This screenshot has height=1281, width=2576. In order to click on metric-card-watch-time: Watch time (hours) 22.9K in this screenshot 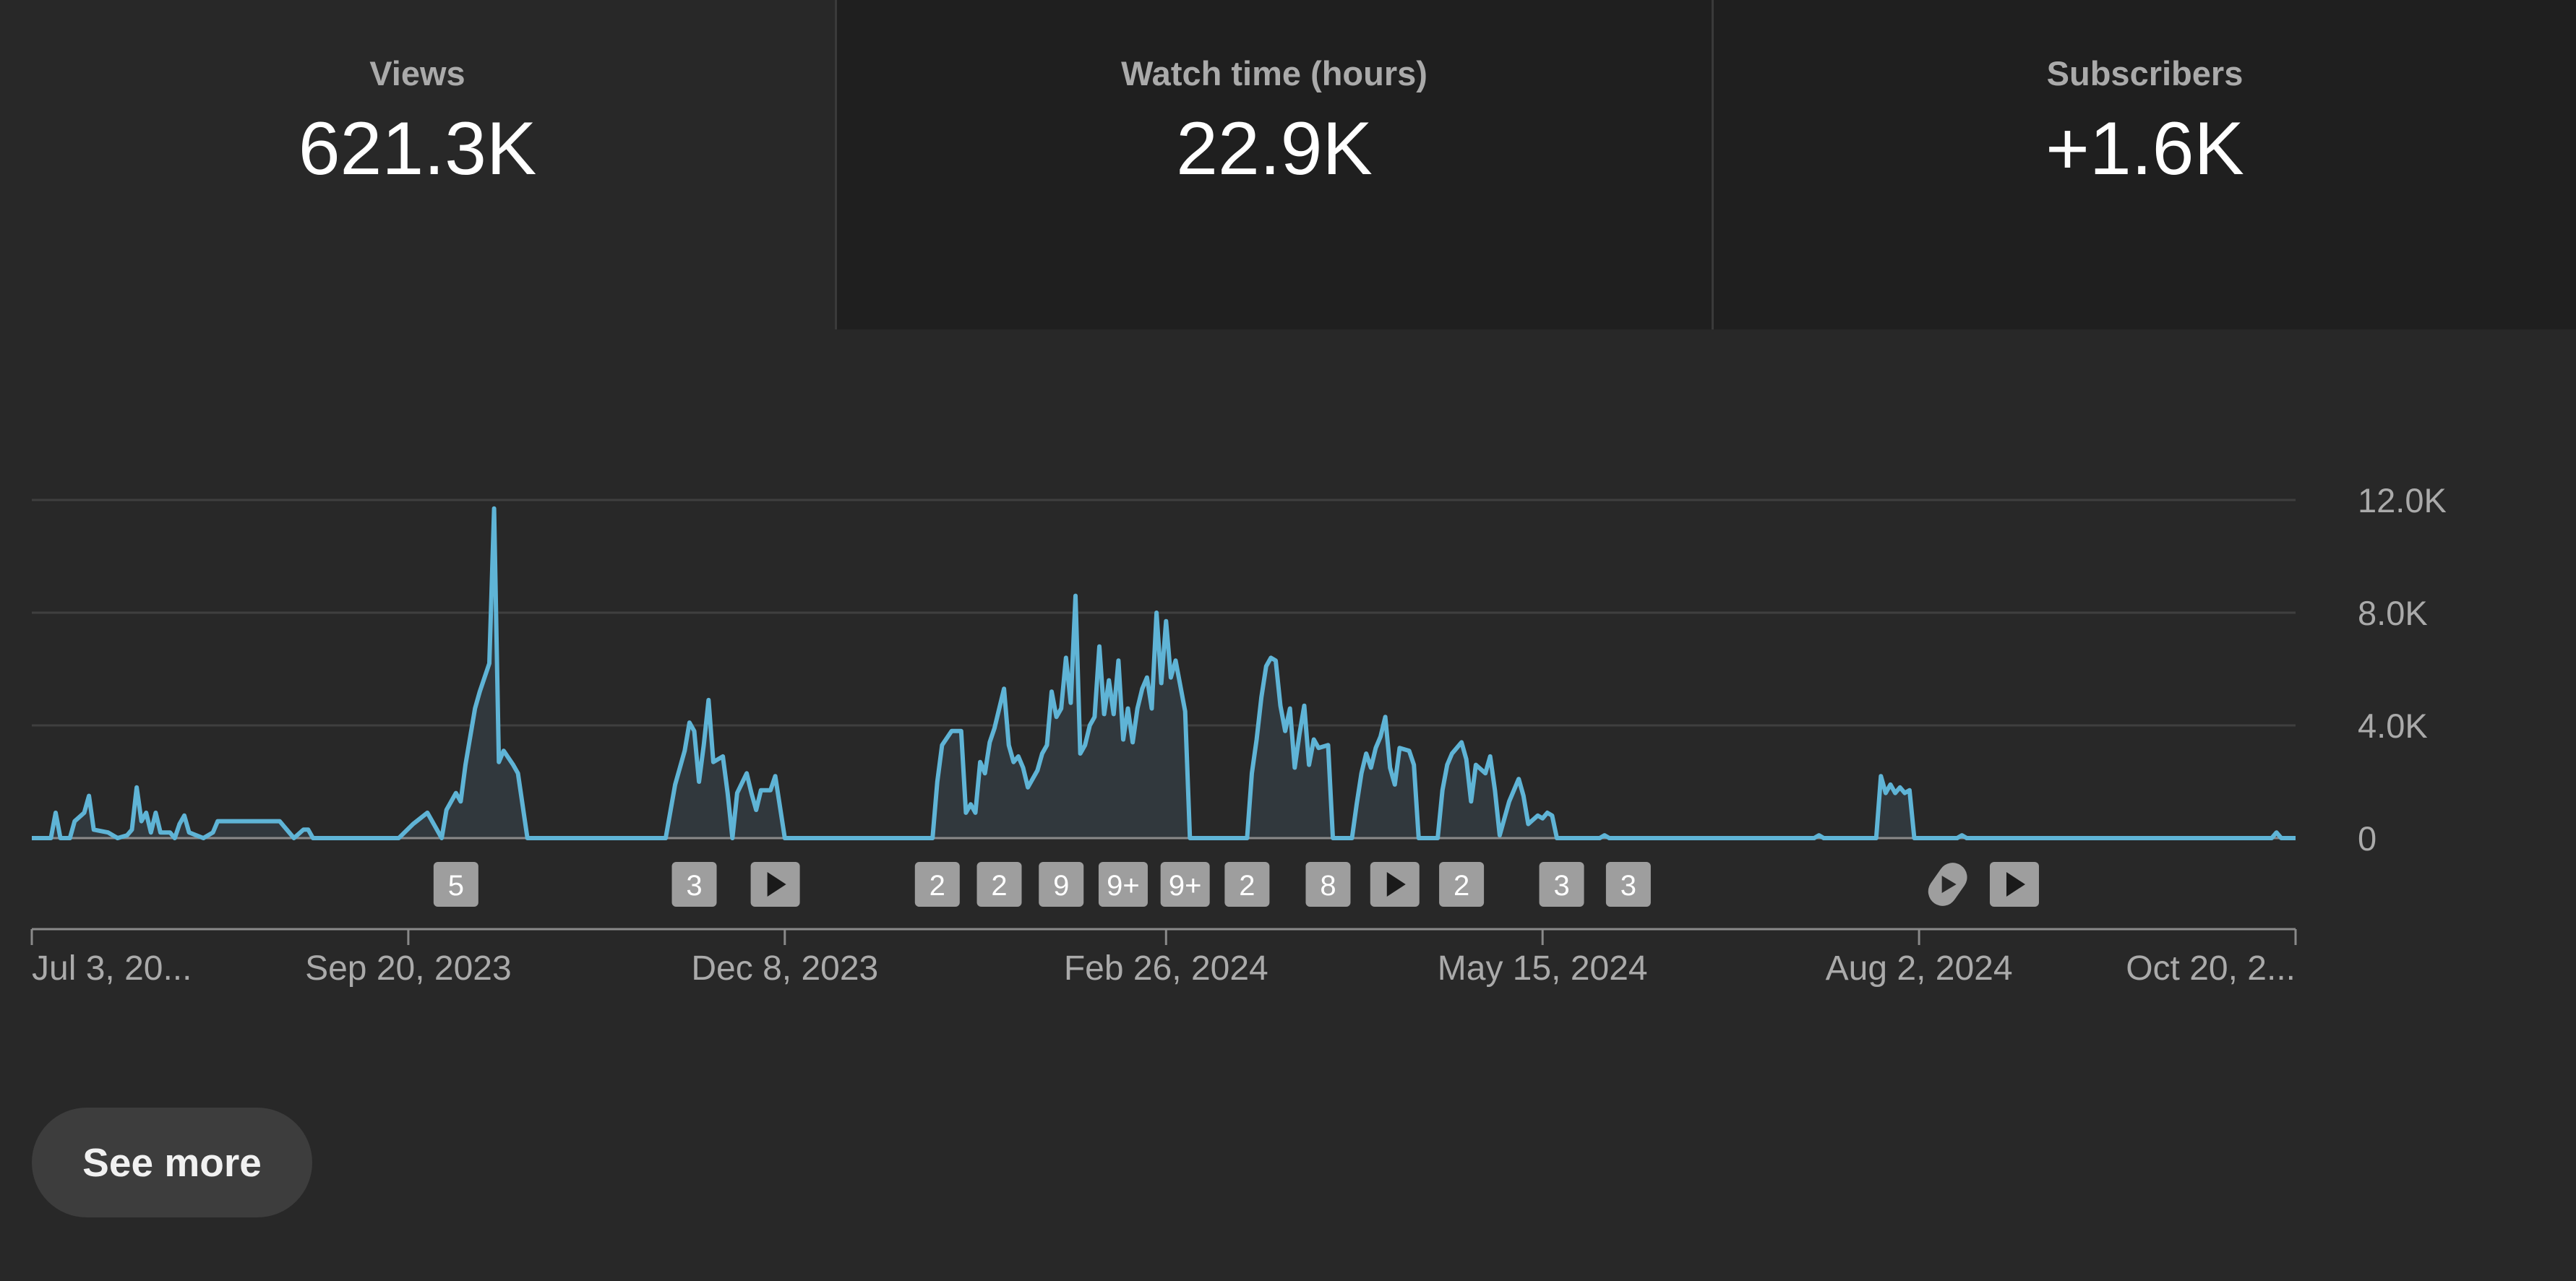, I will do `click(1274, 164)`.